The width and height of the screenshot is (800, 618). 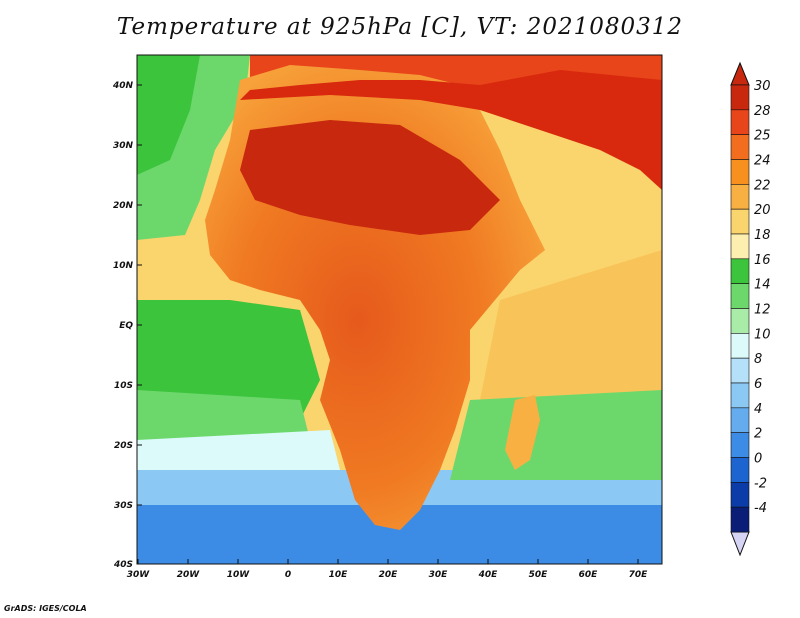 What do you see at coordinates (762, 111) in the screenshot?
I see `colorbar-label: 28` at bounding box center [762, 111].